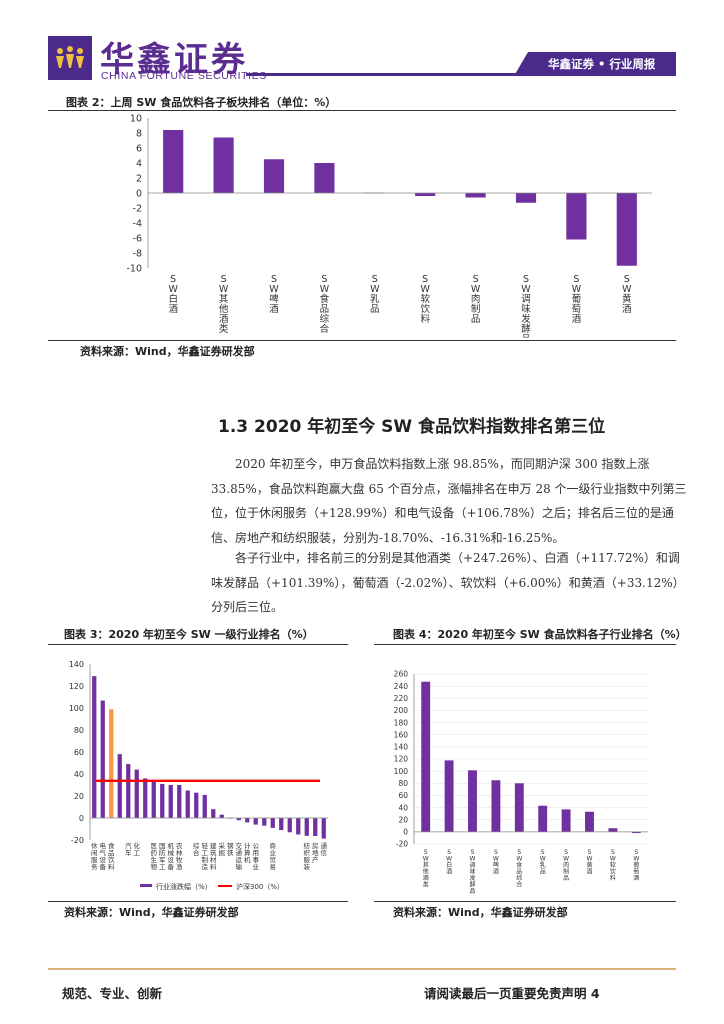  What do you see at coordinates (540, 634) in the screenshot?
I see `figure4-title: 图表 4：2020 年初至今 SW 食品饮料各子行业排名（%）` at bounding box center [540, 634].